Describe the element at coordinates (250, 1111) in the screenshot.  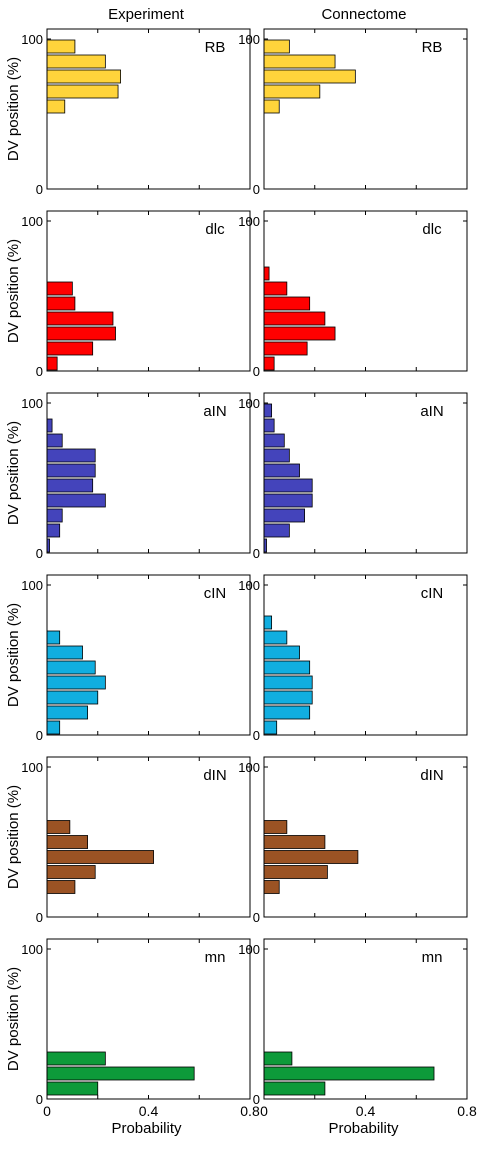
I see `x-tick-label: 0.8` at that location.